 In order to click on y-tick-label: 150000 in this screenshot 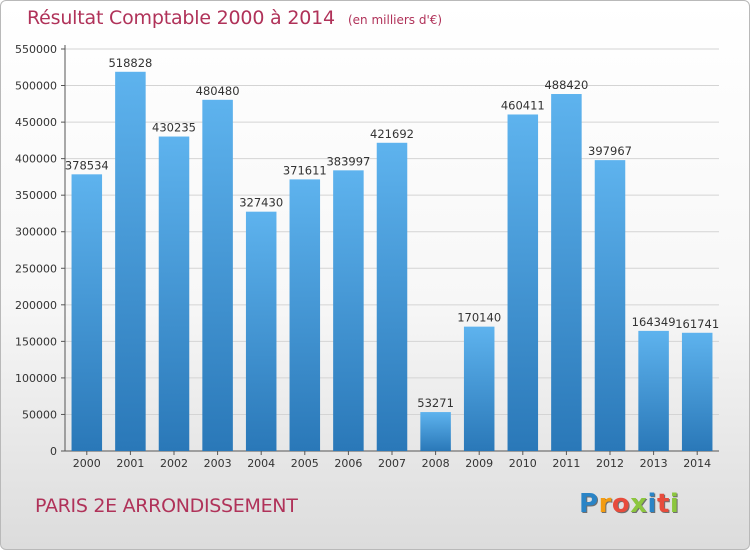, I will do `click(36, 341)`.